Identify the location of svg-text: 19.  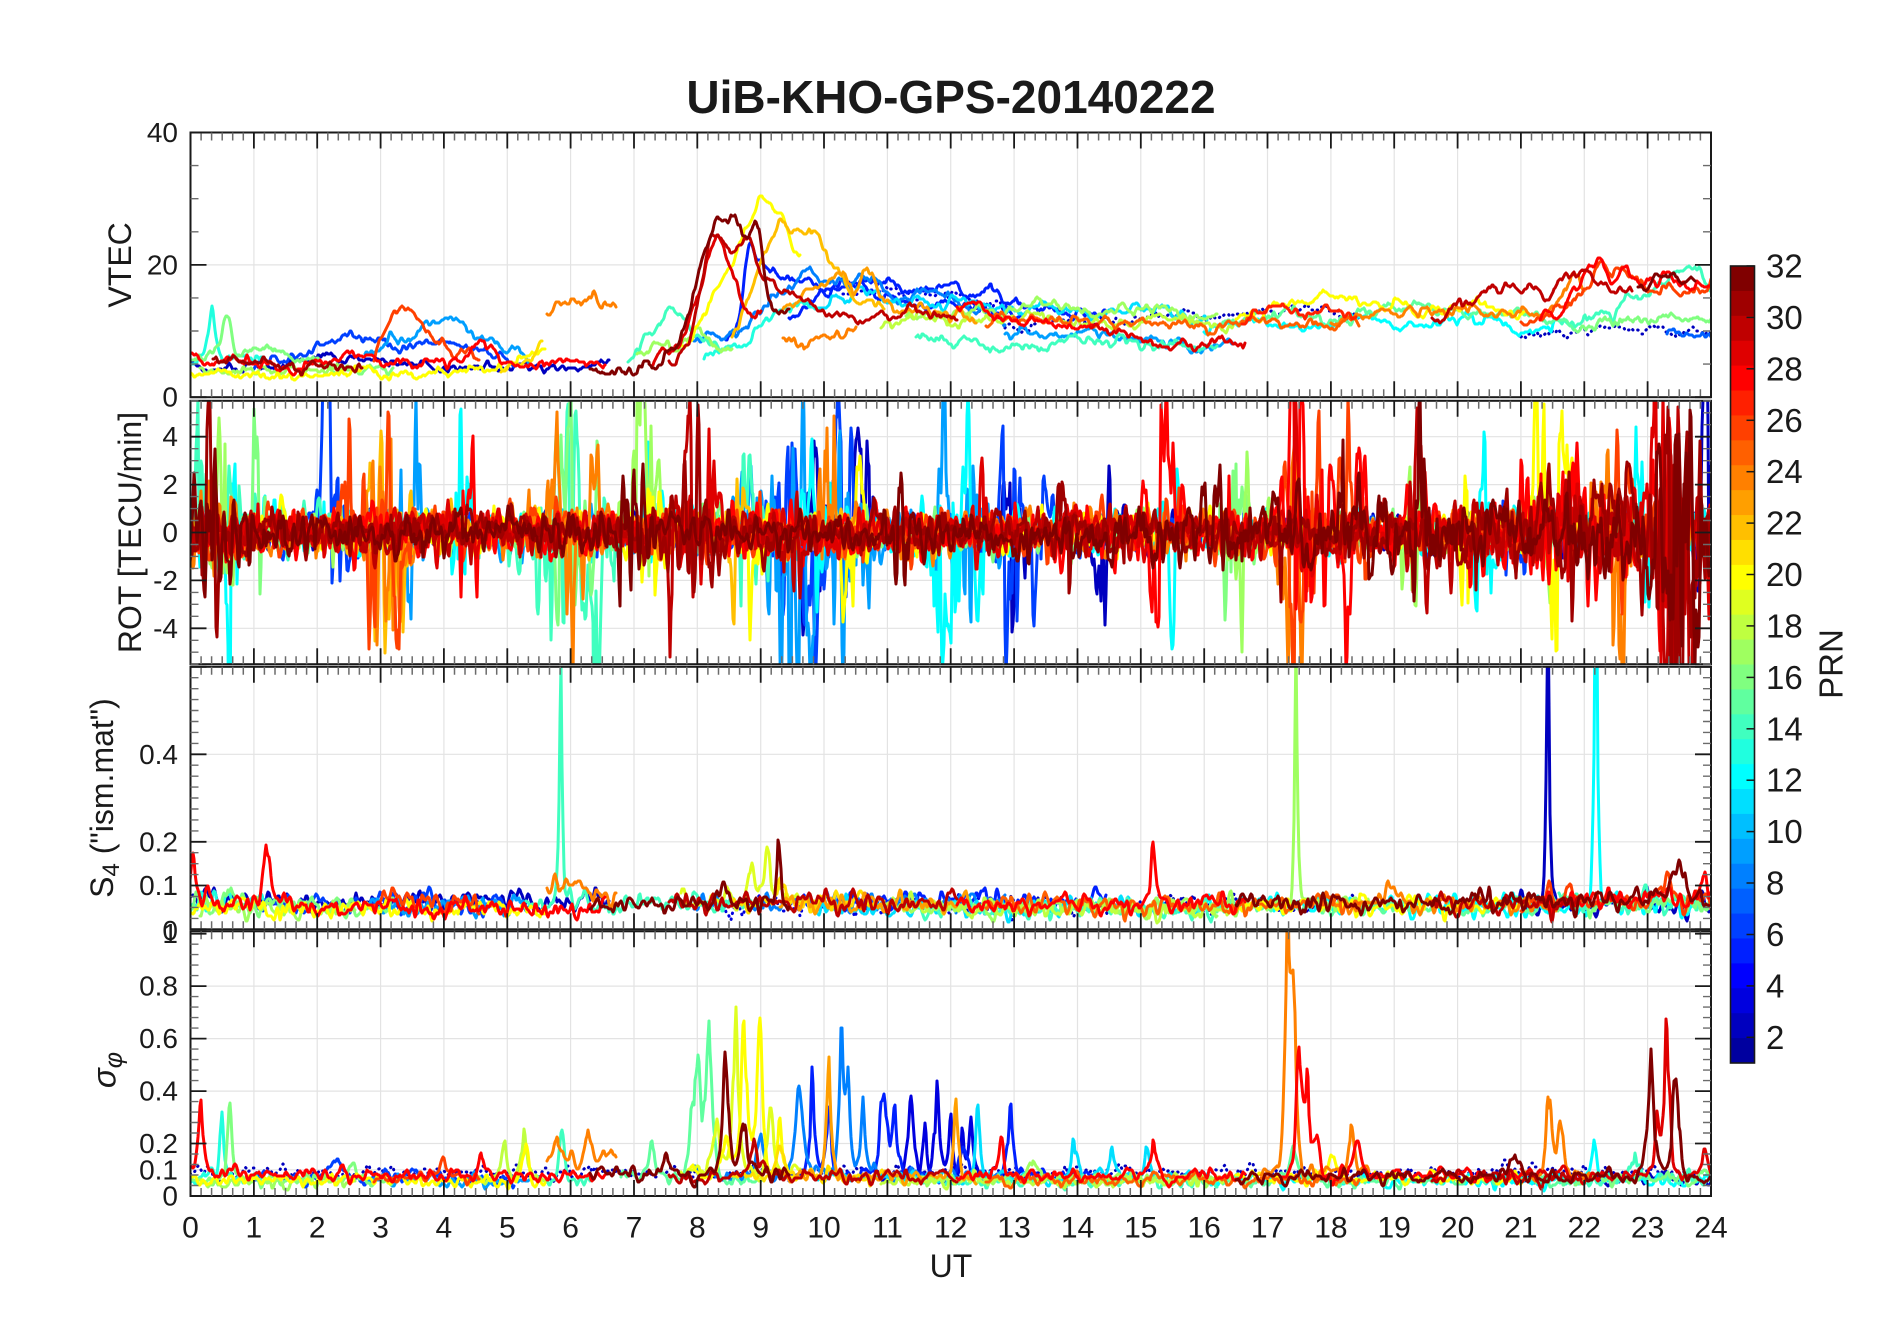
(1394, 1228).